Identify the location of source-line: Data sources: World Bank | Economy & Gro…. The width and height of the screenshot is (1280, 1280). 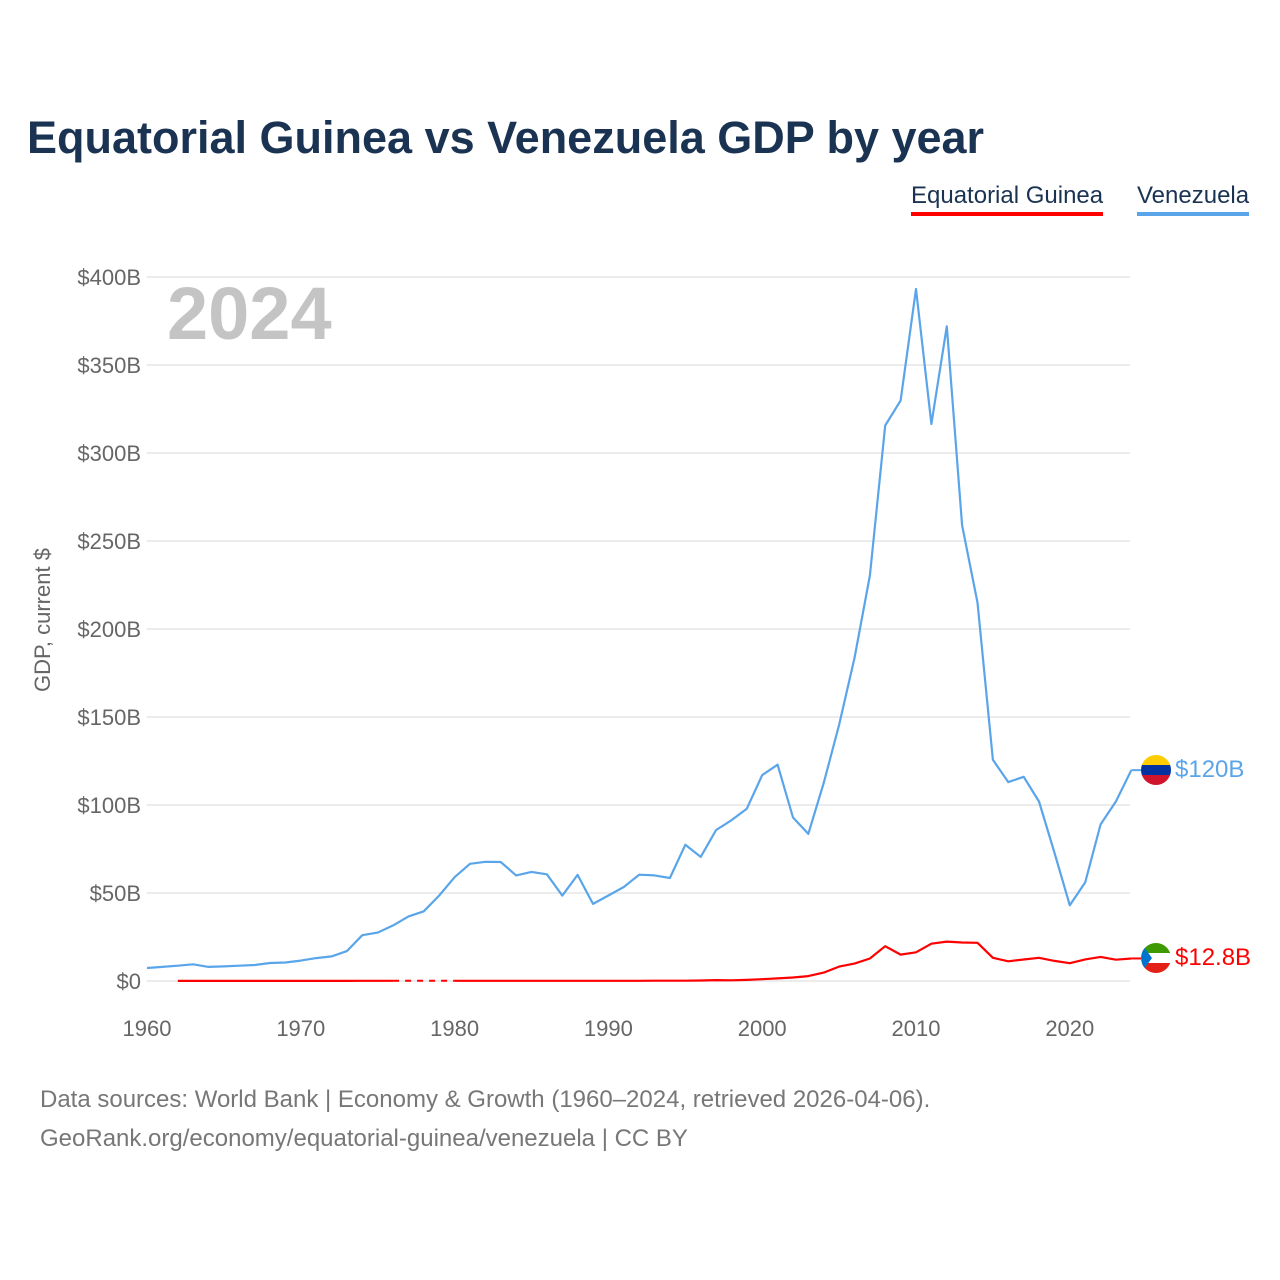
(485, 1099).